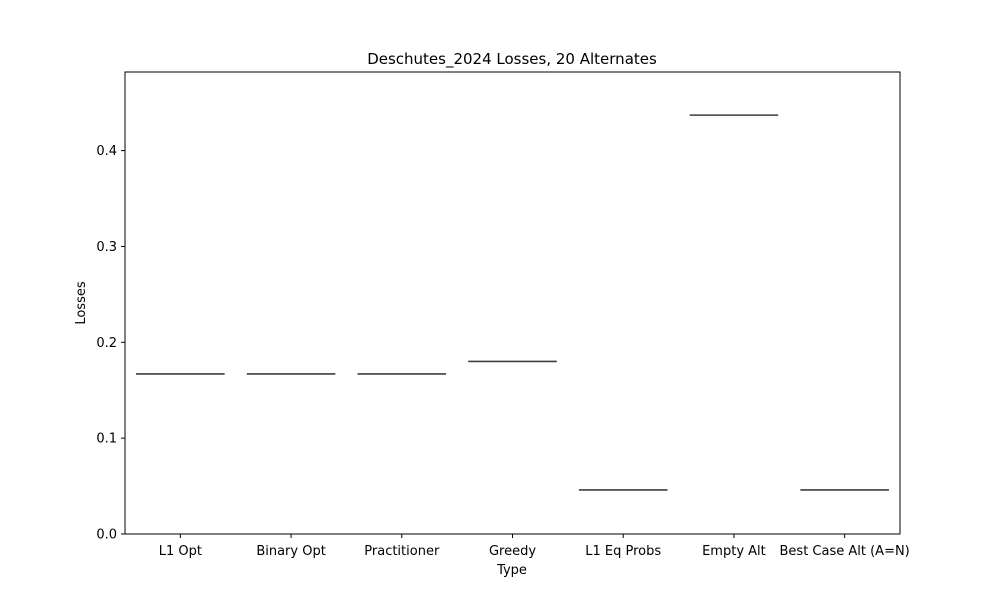  What do you see at coordinates (106, 439) in the screenshot?
I see `y-tick-label: 0.1` at bounding box center [106, 439].